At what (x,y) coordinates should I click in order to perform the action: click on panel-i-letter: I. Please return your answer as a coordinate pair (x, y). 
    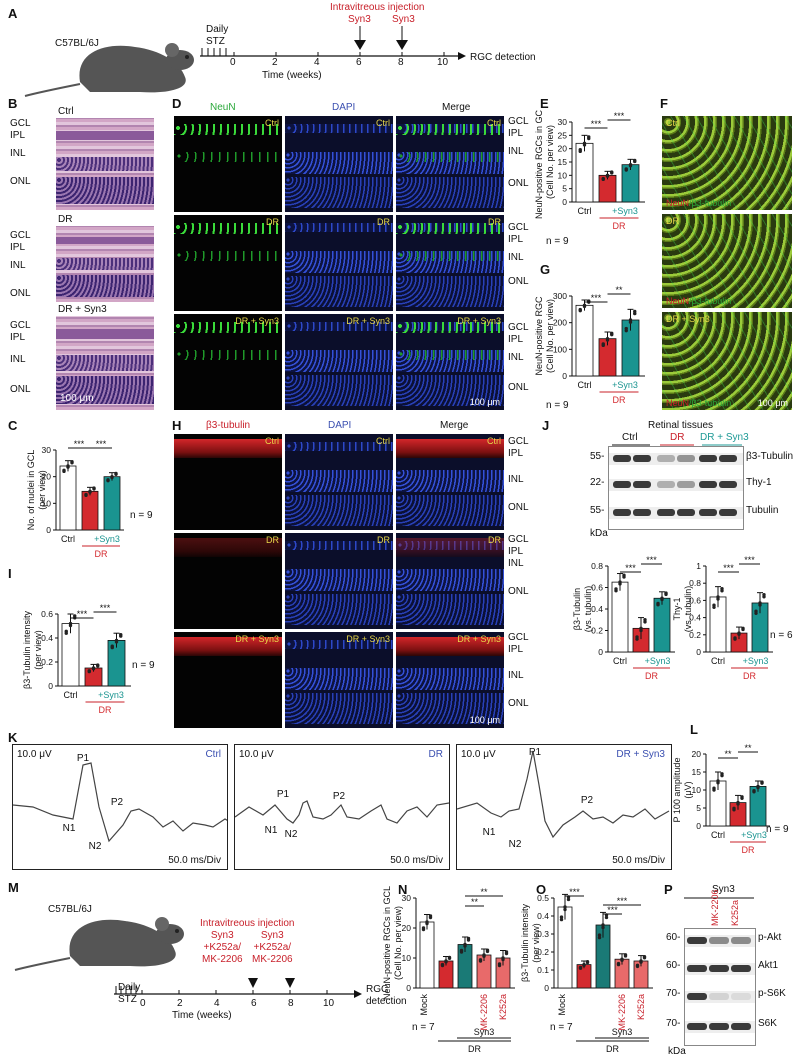
    Looking at the image, I should click on (10, 573).